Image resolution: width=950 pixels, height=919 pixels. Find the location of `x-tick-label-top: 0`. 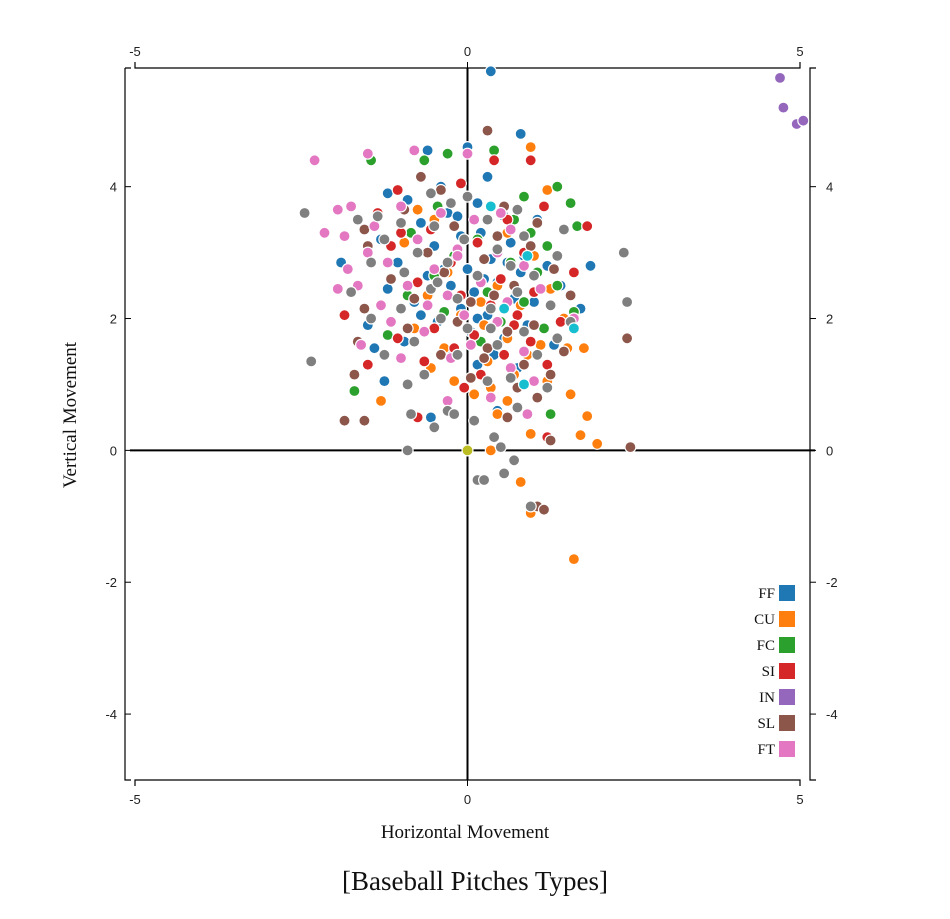

x-tick-label-top: 0 is located at coordinates (467, 51).